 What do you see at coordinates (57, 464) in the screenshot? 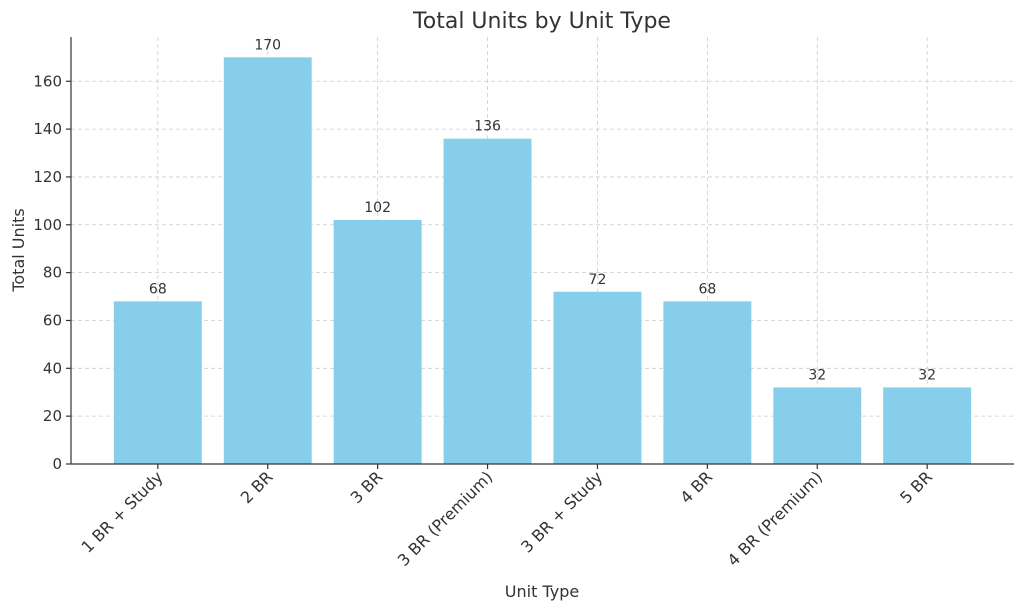
I see `y-tick-label: 0` at bounding box center [57, 464].